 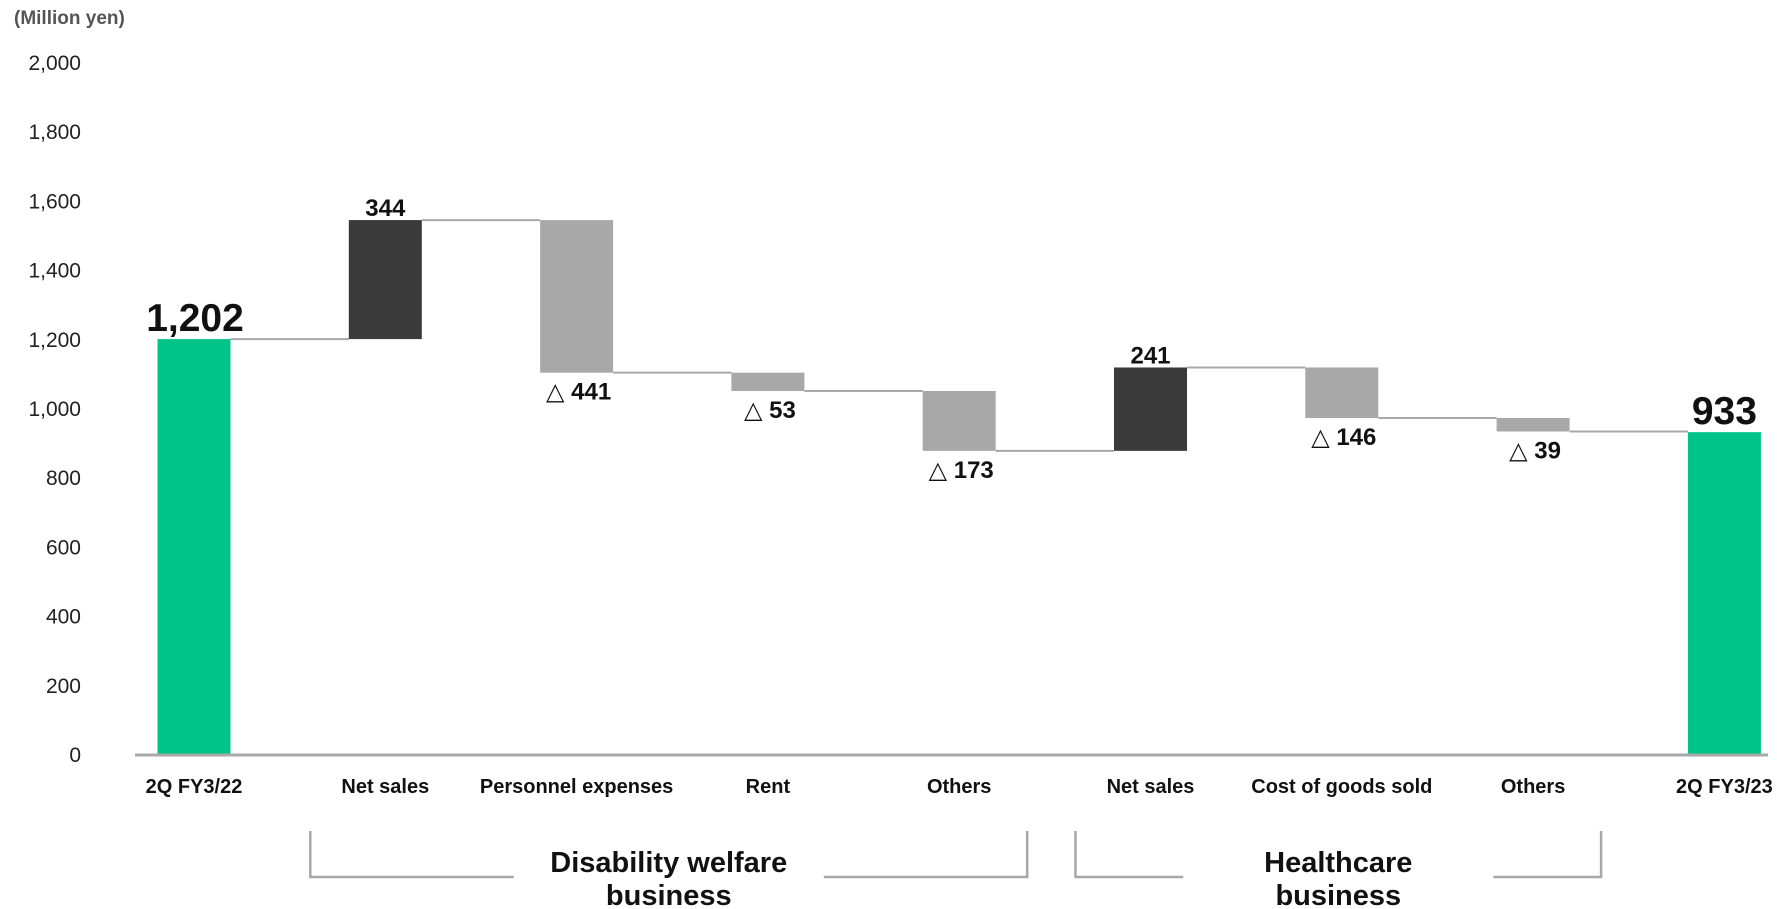 I want to click on y-tick-label: 400, so click(x=63, y=617).